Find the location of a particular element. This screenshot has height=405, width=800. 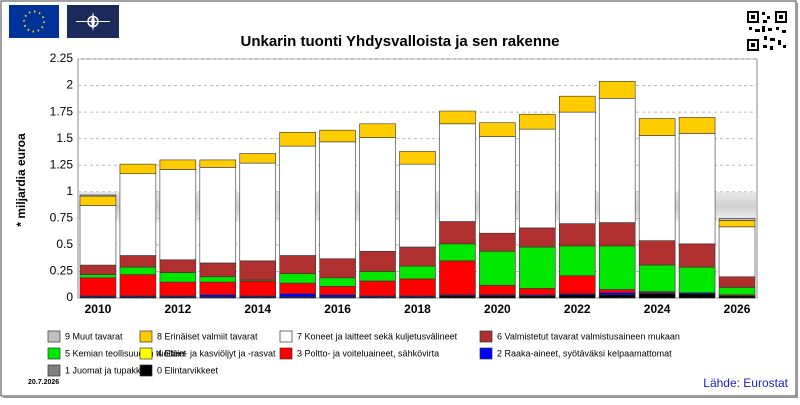

source: Lähde: Eurostat is located at coordinates (745, 383).